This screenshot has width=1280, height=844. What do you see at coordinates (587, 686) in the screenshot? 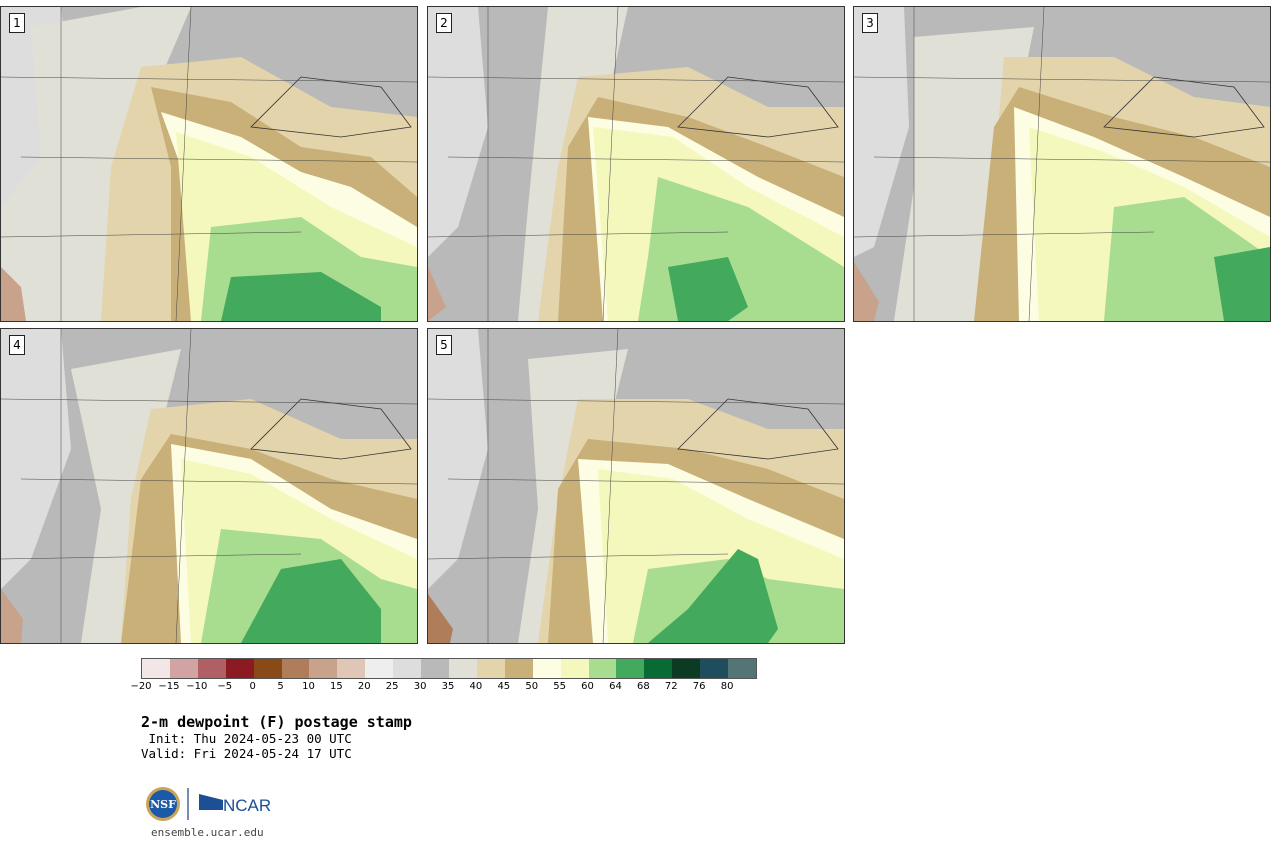
I see `colorbar-tick-label: 60` at bounding box center [587, 686].